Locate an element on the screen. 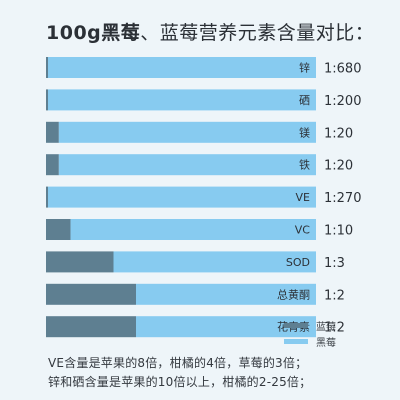 This screenshot has height=400, width=400. legend-swatch-blueberry is located at coordinates (296, 325).